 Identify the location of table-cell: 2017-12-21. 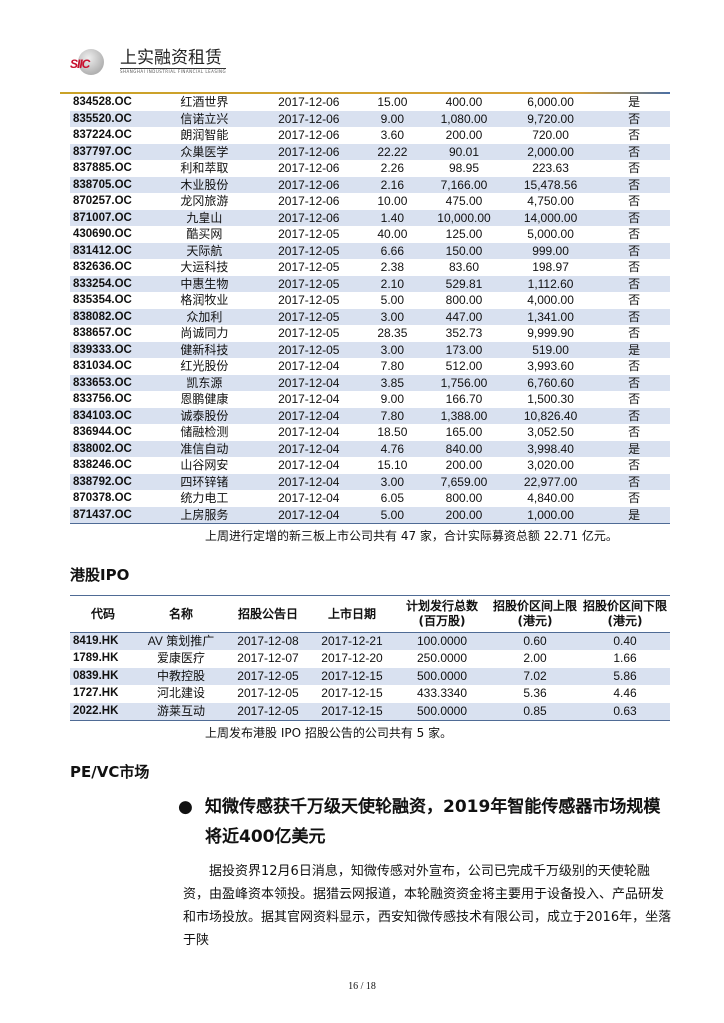
(352, 641).